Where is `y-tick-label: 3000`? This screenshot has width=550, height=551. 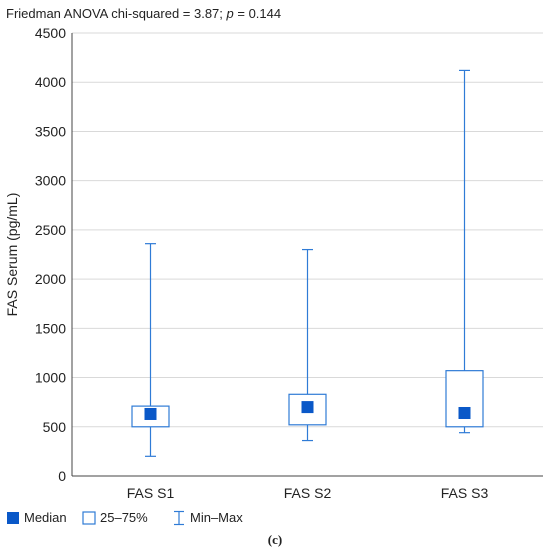 y-tick-label: 3000 is located at coordinates (50, 181).